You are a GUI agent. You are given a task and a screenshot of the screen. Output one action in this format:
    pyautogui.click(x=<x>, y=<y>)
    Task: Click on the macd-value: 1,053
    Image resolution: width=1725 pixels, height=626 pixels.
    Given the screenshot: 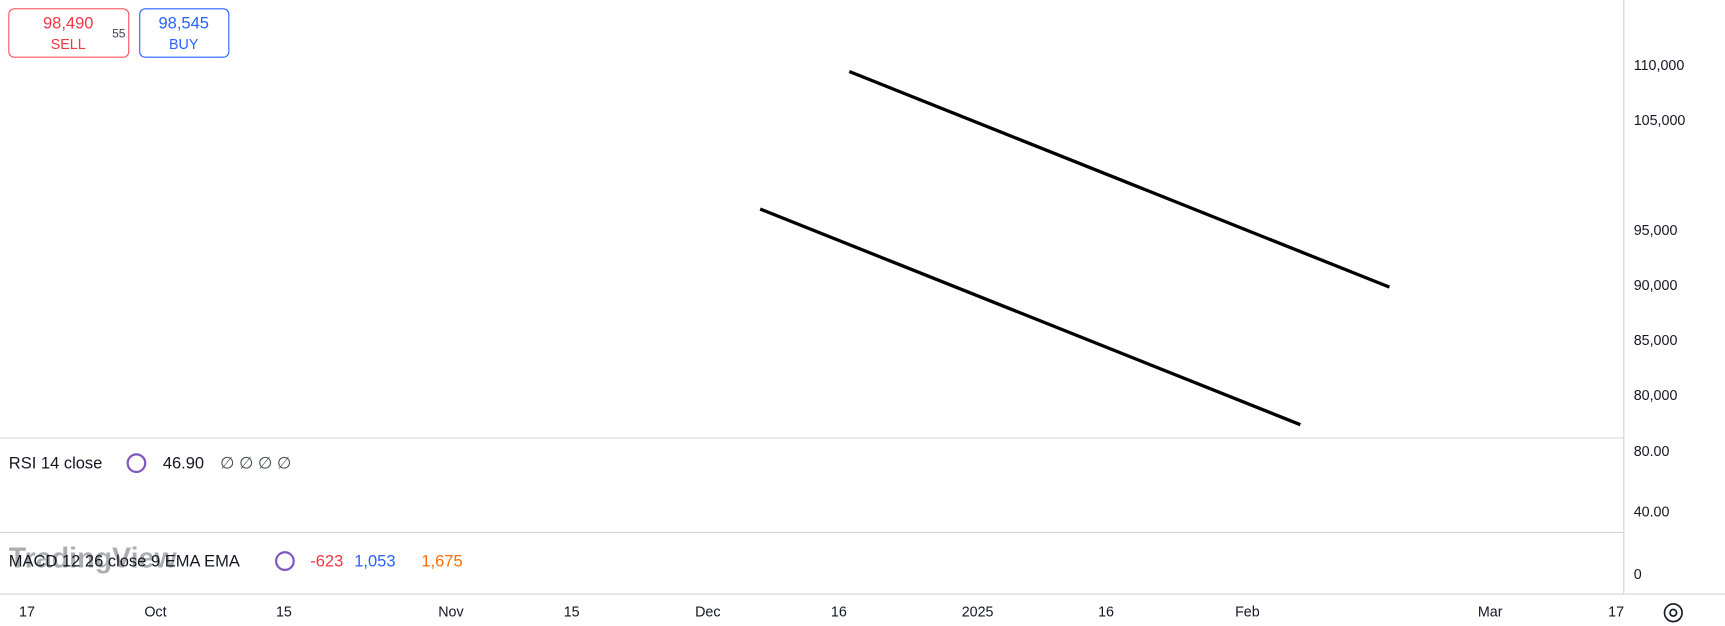 What is the action you would take?
    pyautogui.click(x=374, y=562)
    